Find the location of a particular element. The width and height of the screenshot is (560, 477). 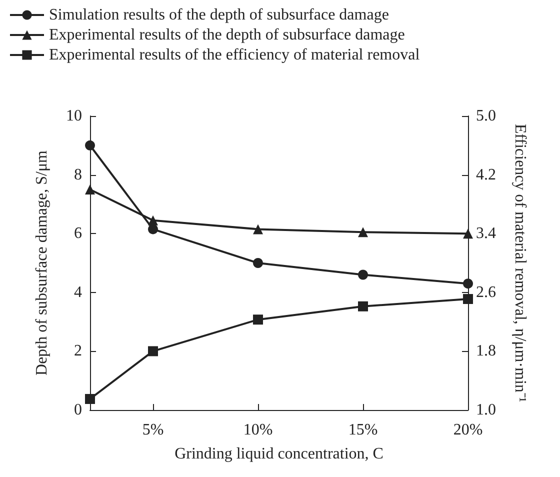

y-tick-label: 6 is located at coordinates (78, 233).